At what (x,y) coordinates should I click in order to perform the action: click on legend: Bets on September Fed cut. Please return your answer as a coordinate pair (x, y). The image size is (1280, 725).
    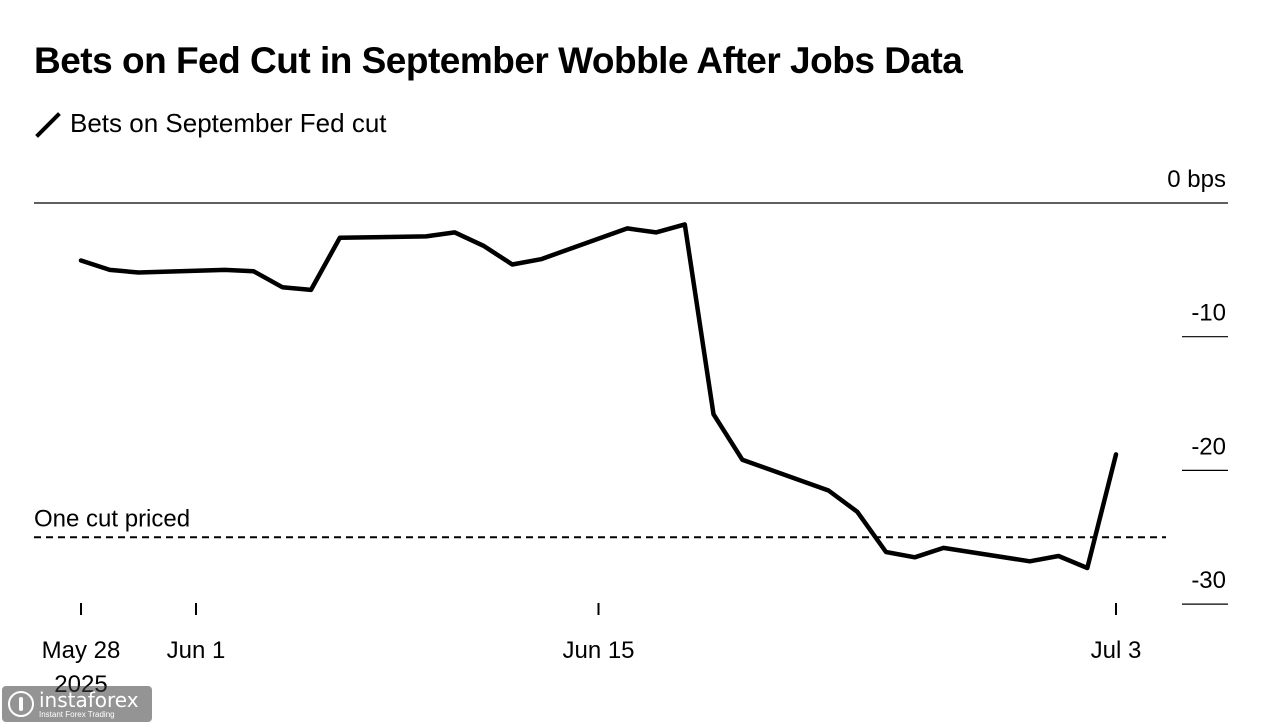
    Looking at the image, I should click on (210, 123).